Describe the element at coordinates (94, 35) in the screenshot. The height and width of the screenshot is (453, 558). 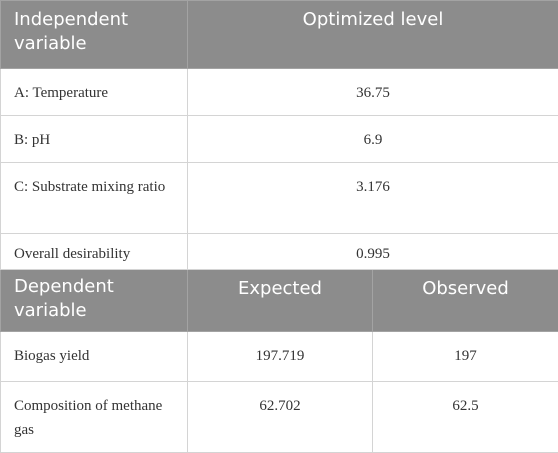
I see `independent-variable-header: Independent variable` at that location.